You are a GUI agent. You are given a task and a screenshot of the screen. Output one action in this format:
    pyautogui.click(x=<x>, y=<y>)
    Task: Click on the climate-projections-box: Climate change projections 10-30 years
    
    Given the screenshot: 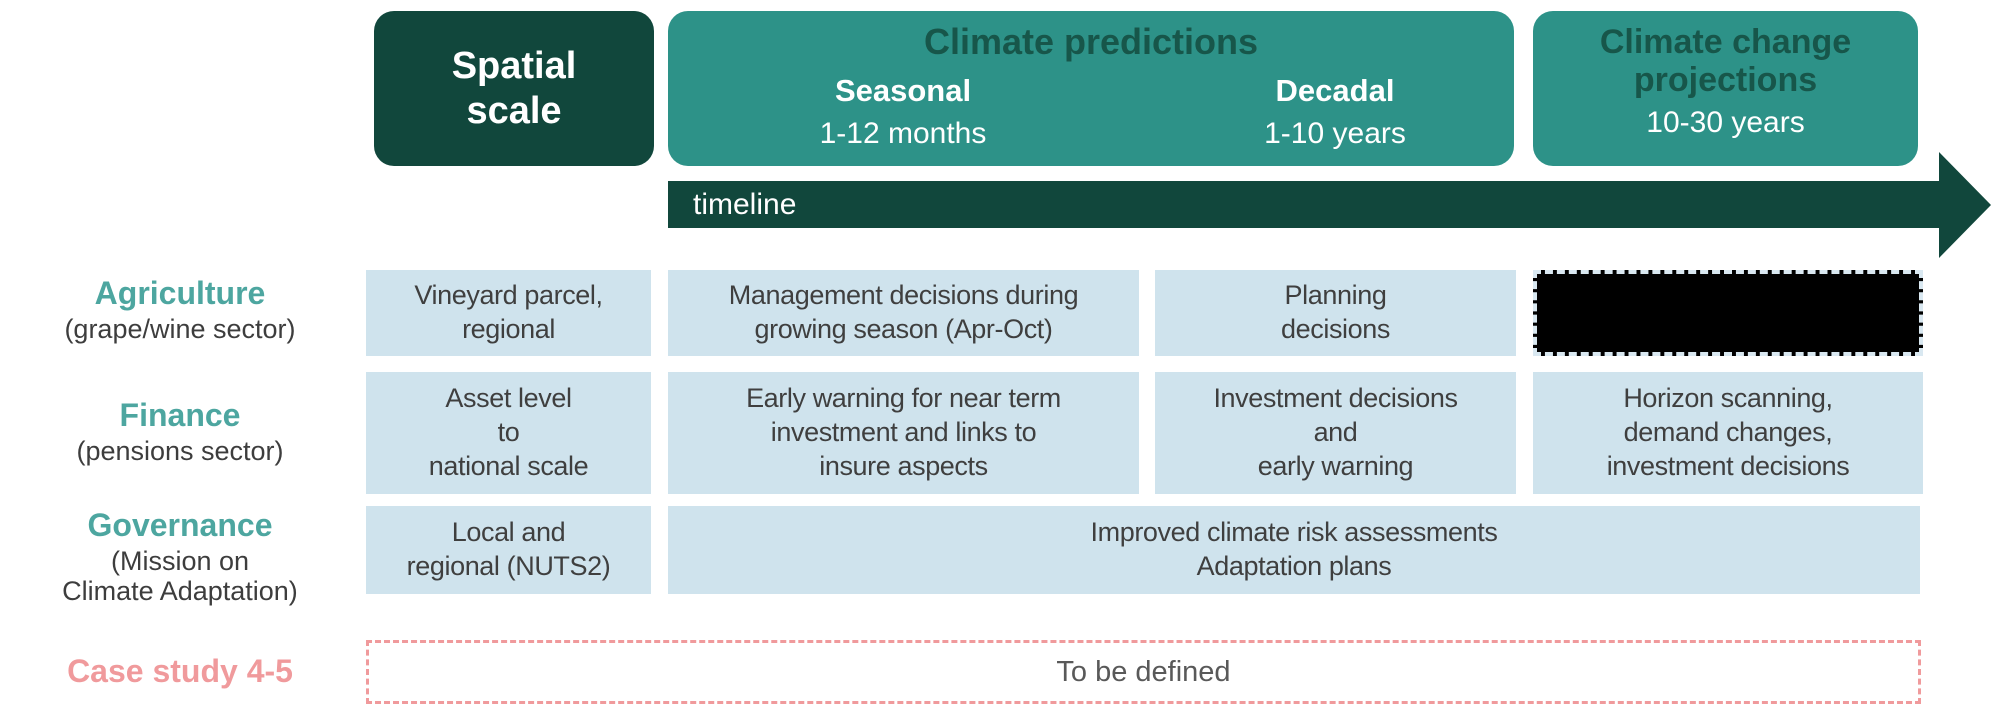 What is the action you would take?
    pyautogui.click(x=1725, y=88)
    